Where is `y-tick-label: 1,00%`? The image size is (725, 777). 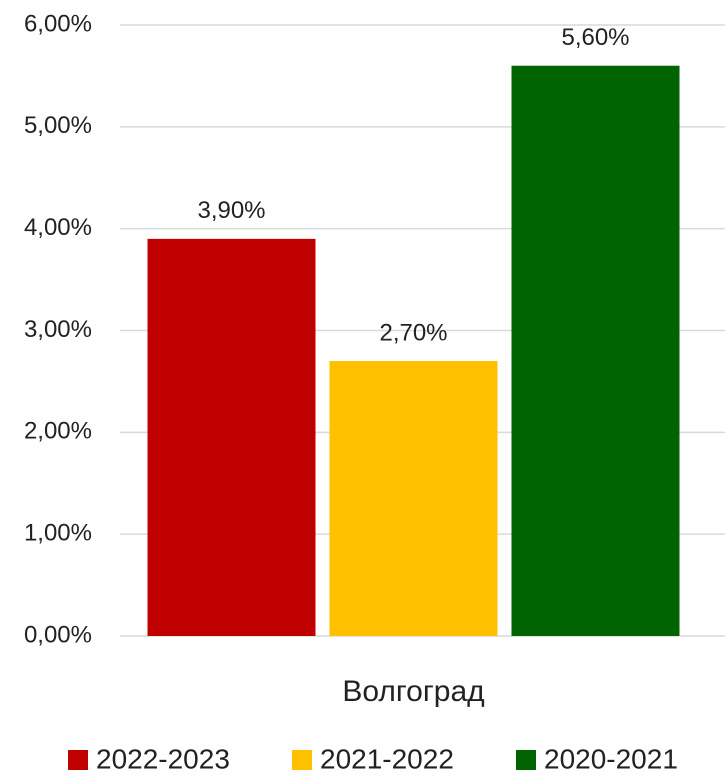
y-tick-label: 1,00% is located at coordinates (58, 533).